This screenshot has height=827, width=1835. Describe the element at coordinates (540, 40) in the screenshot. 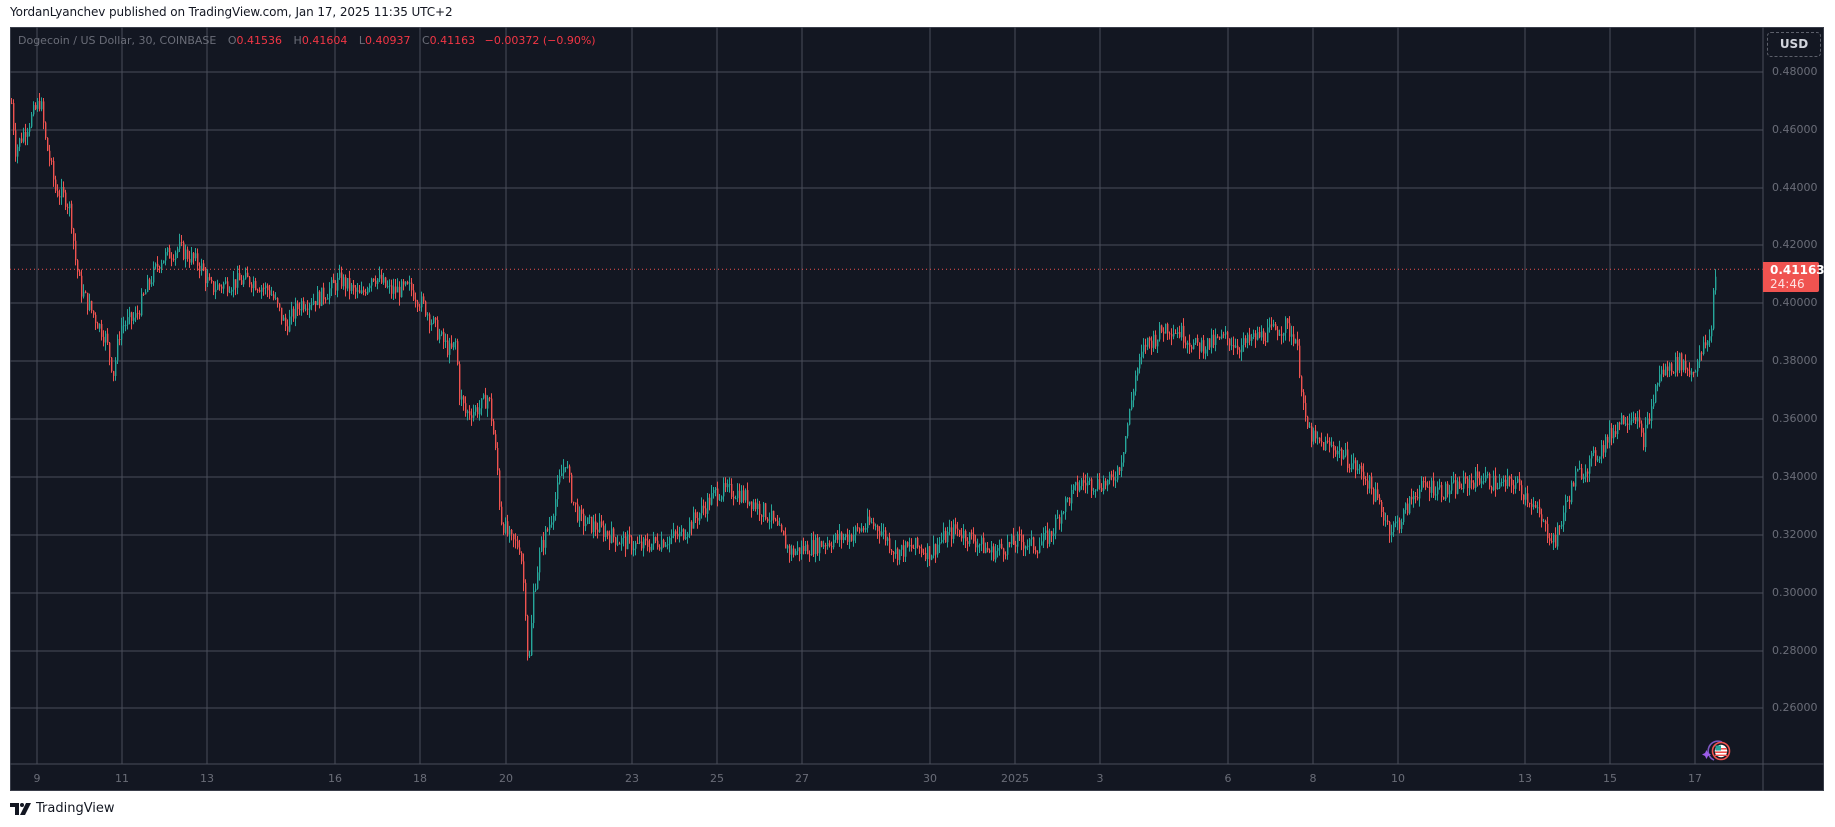

I see `change-value: −0.00372 (−0.90%)` at that location.